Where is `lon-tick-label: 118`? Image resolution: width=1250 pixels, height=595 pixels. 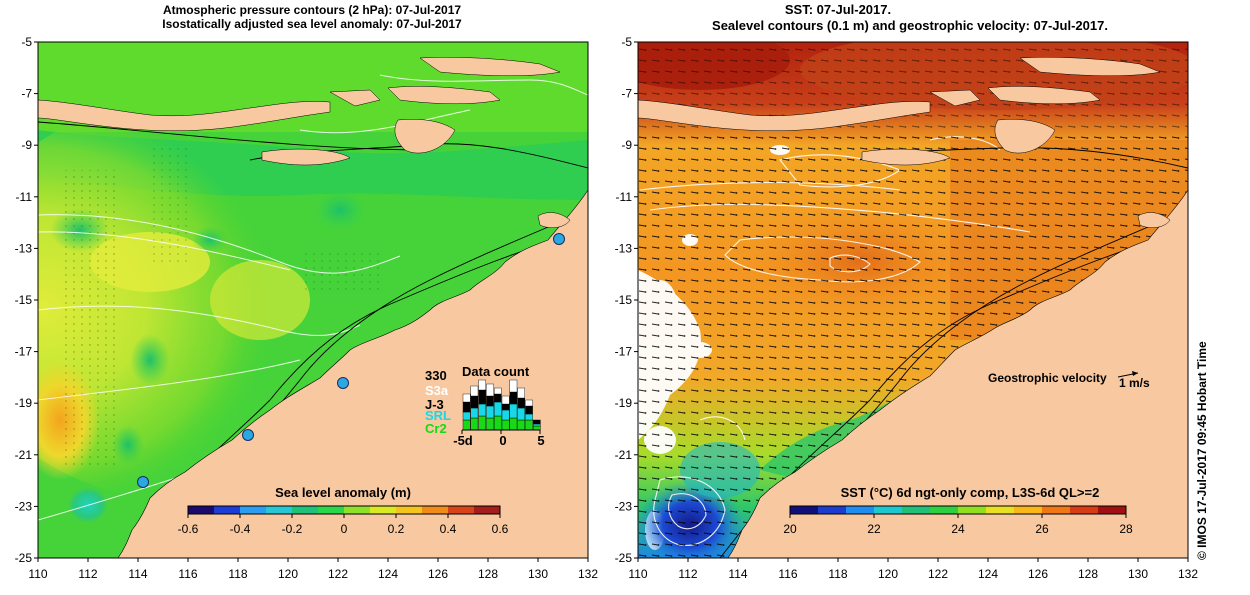
lon-tick-label: 118 is located at coordinates (837, 574).